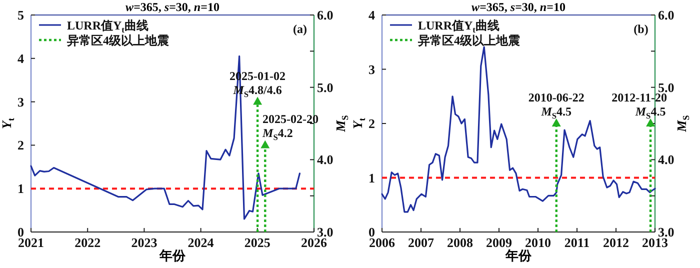 The image size is (700, 268). I want to click on annotation: (a), so click(300, 29).